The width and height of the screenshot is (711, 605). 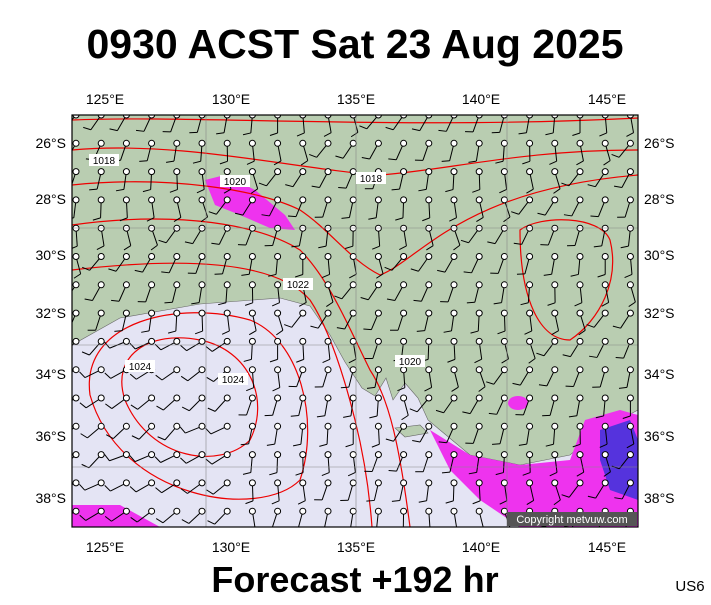 I want to click on lon-label: 135°E, so click(x=356, y=547).